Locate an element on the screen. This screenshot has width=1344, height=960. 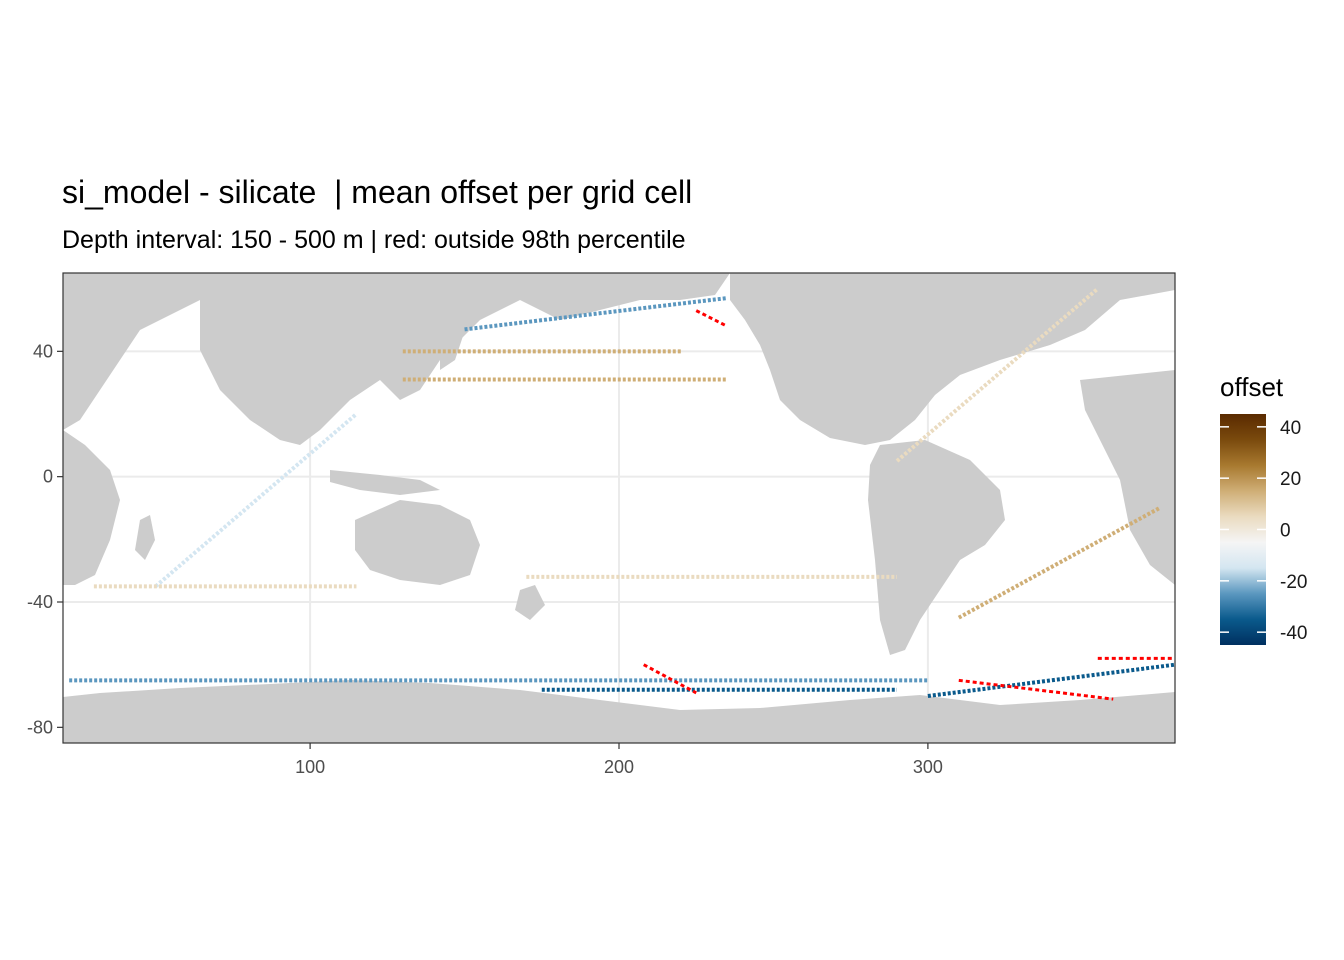
y-tick-label: -40 is located at coordinates (40, 602).